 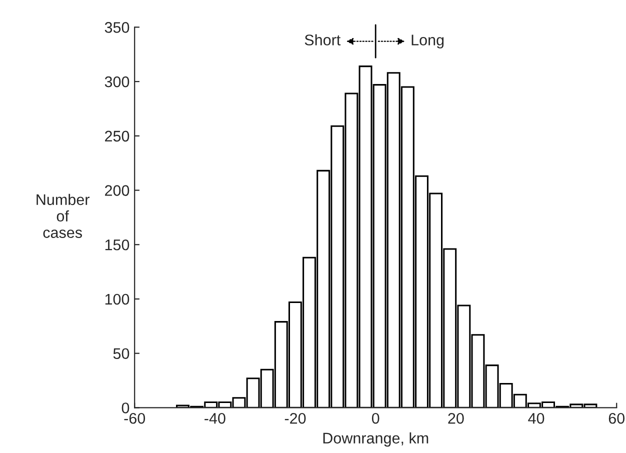 I want to click on y-tick-label: 0, so click(x=126, y=408).